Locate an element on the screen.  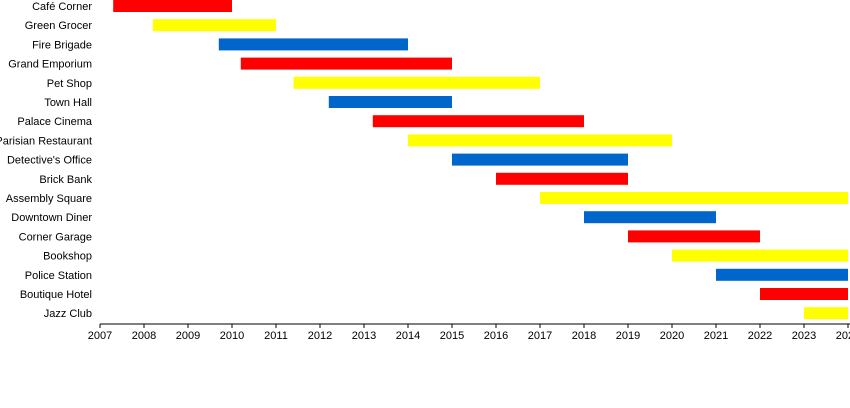
x-tick-label: 2024 is located at coordinates (843, 336).